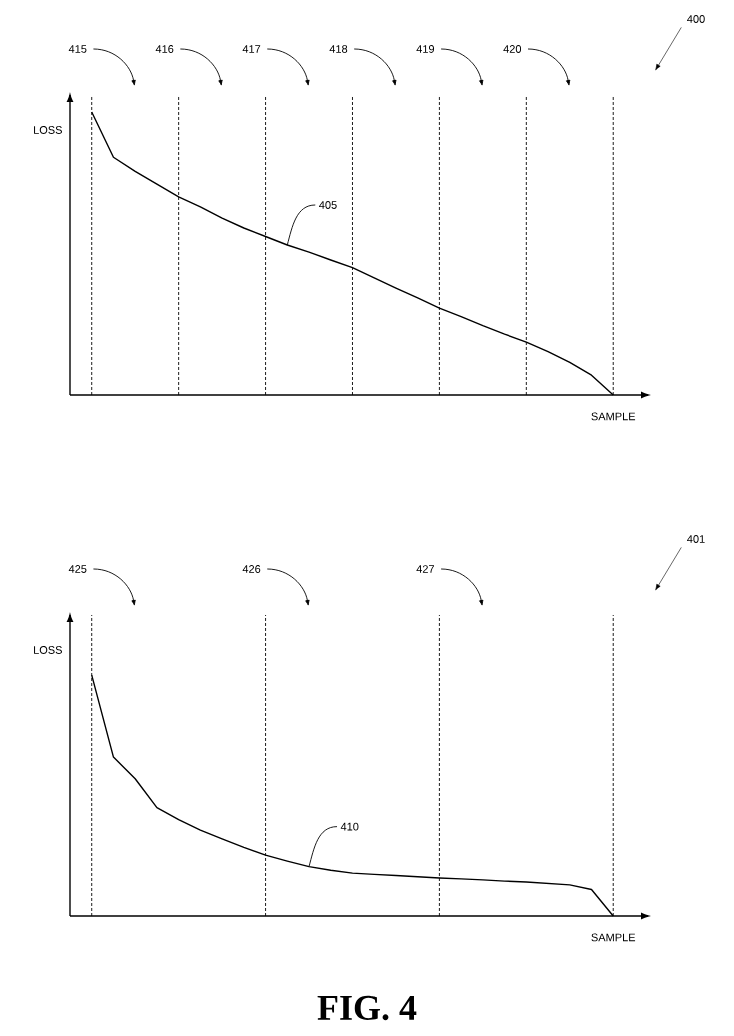 The image size is (734, 1036). I want to click on annotation: 410, so click(349, 826).